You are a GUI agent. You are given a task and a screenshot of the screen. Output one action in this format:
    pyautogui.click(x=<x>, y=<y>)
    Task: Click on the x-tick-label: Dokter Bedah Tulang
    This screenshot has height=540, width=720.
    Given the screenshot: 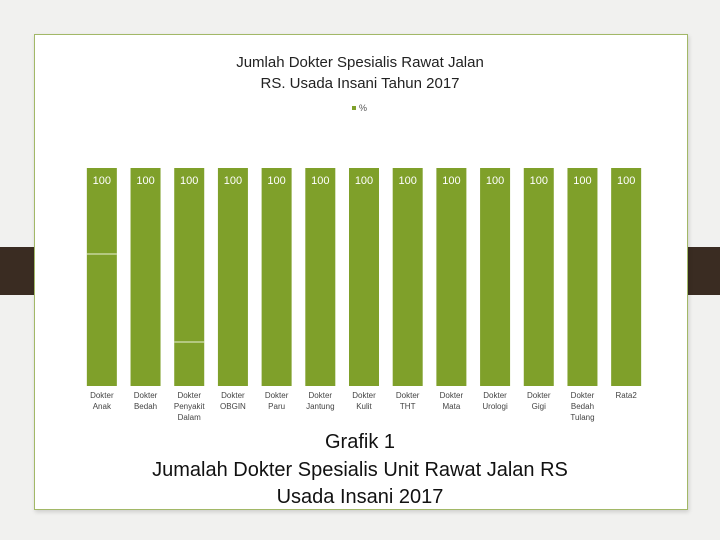 What is the action you would take?
    pyautogui.click(x=582, y=406)
    